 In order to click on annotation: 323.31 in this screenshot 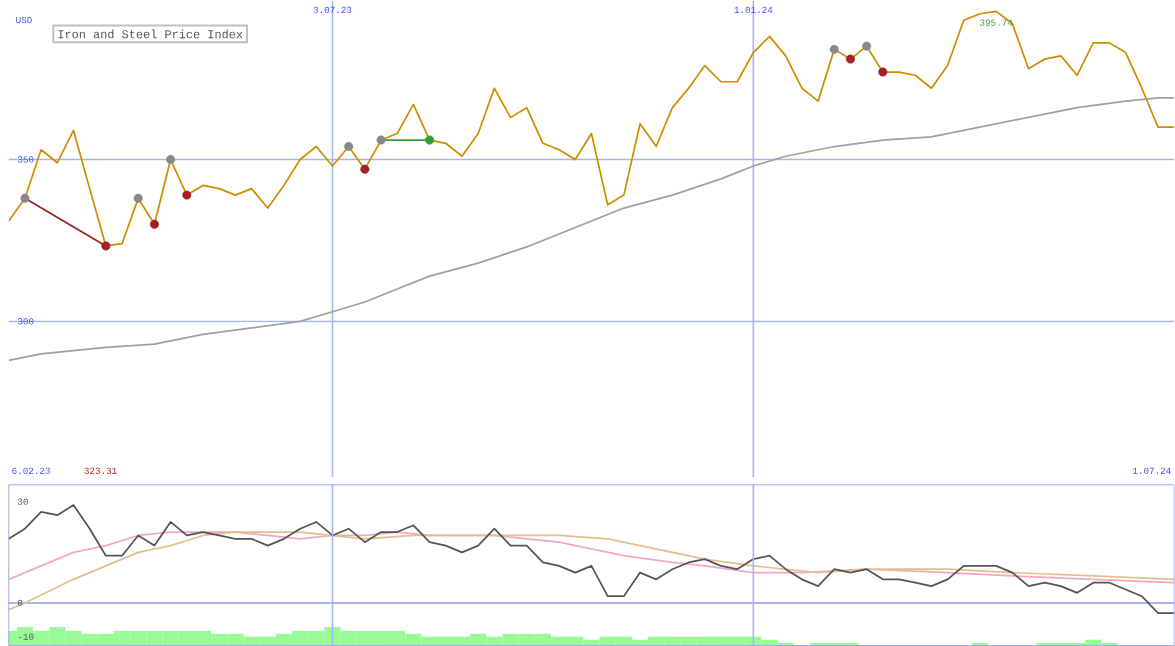, I will do `click(100, 470)`.